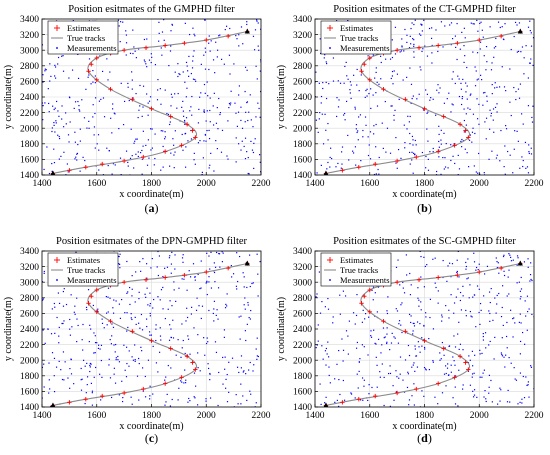 The image size is (550, 455). I want to click on legend-estimates-icon, so click(330, 28).